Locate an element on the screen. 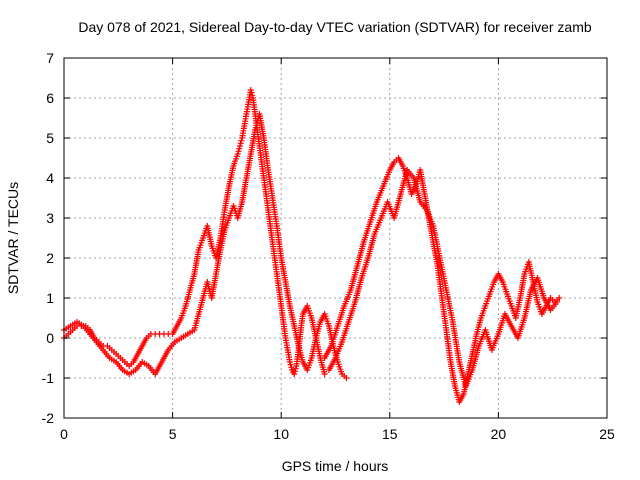  x-tick-label: 0 is located at coordinates (64, 434).